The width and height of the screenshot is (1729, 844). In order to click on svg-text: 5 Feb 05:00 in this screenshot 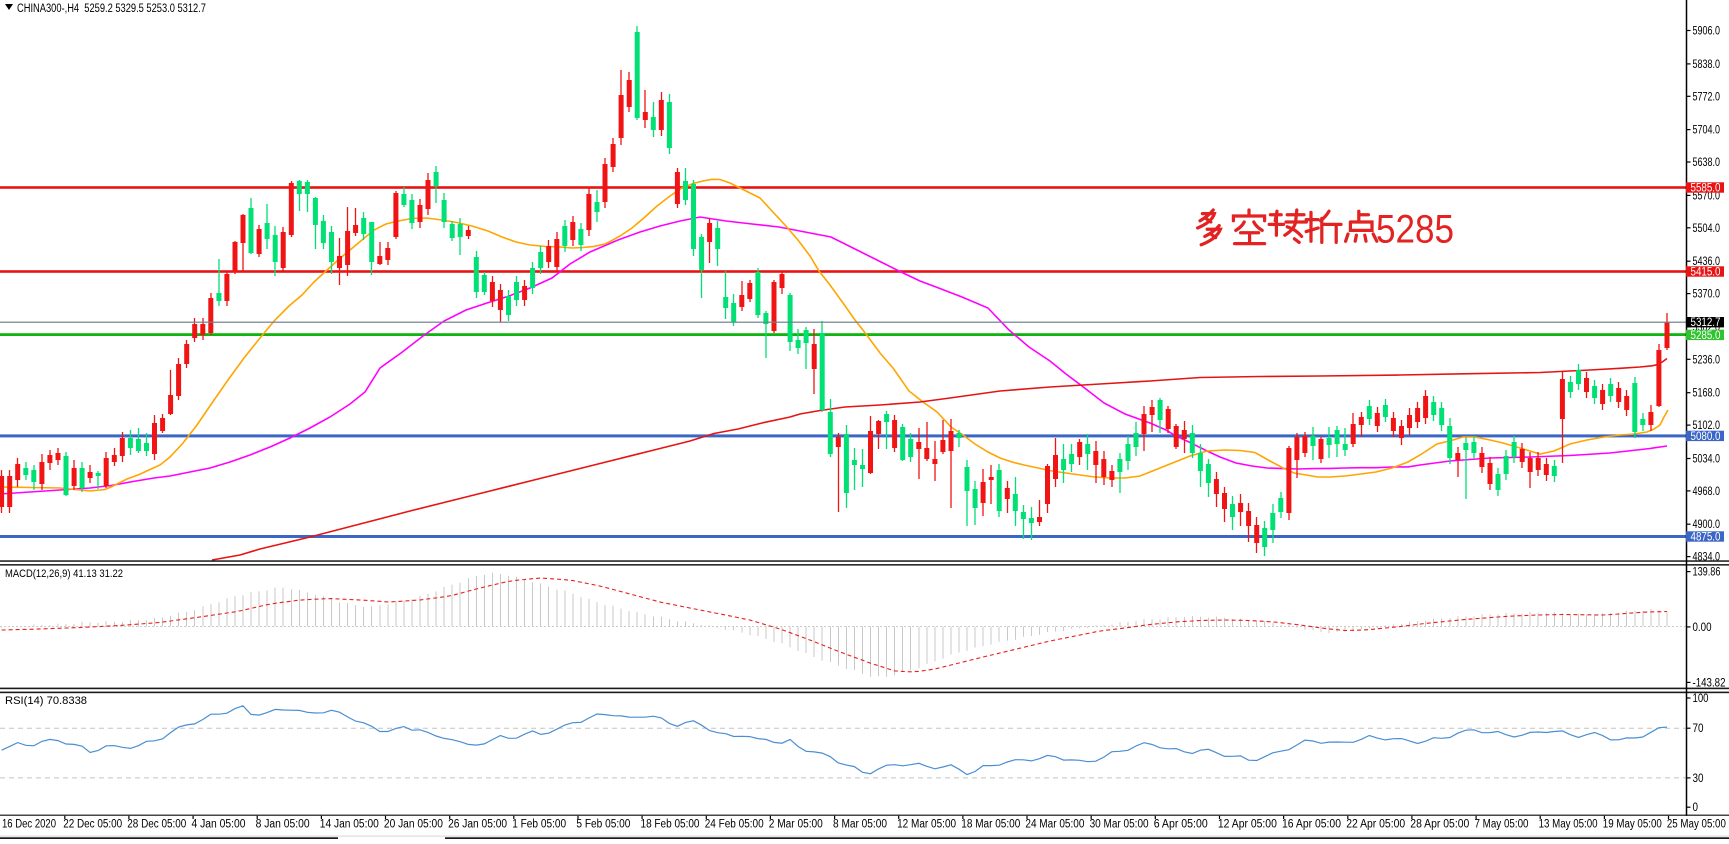, I will do `click(603, 825)`.